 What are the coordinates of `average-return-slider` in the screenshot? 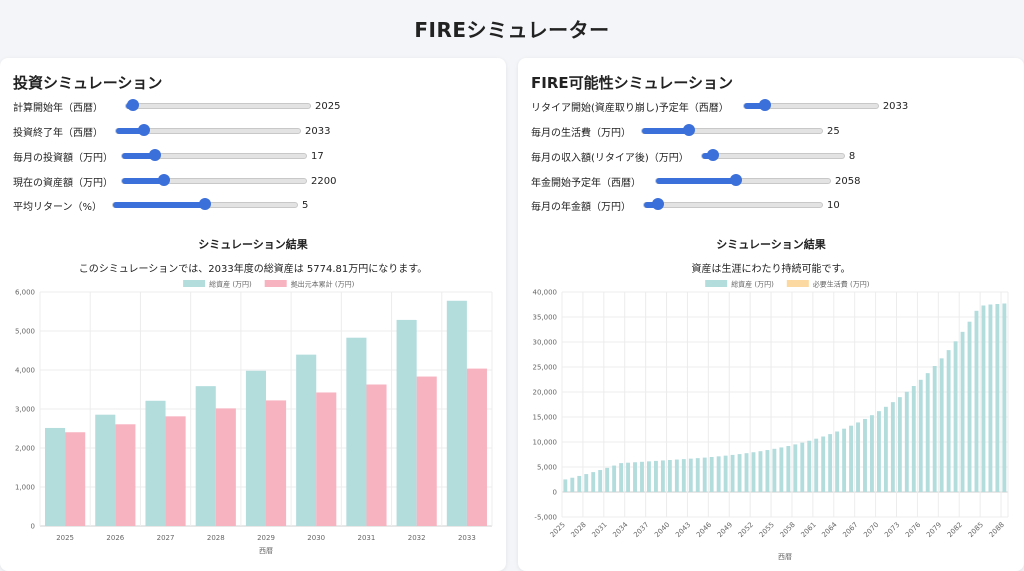 It's located at (205, 204).